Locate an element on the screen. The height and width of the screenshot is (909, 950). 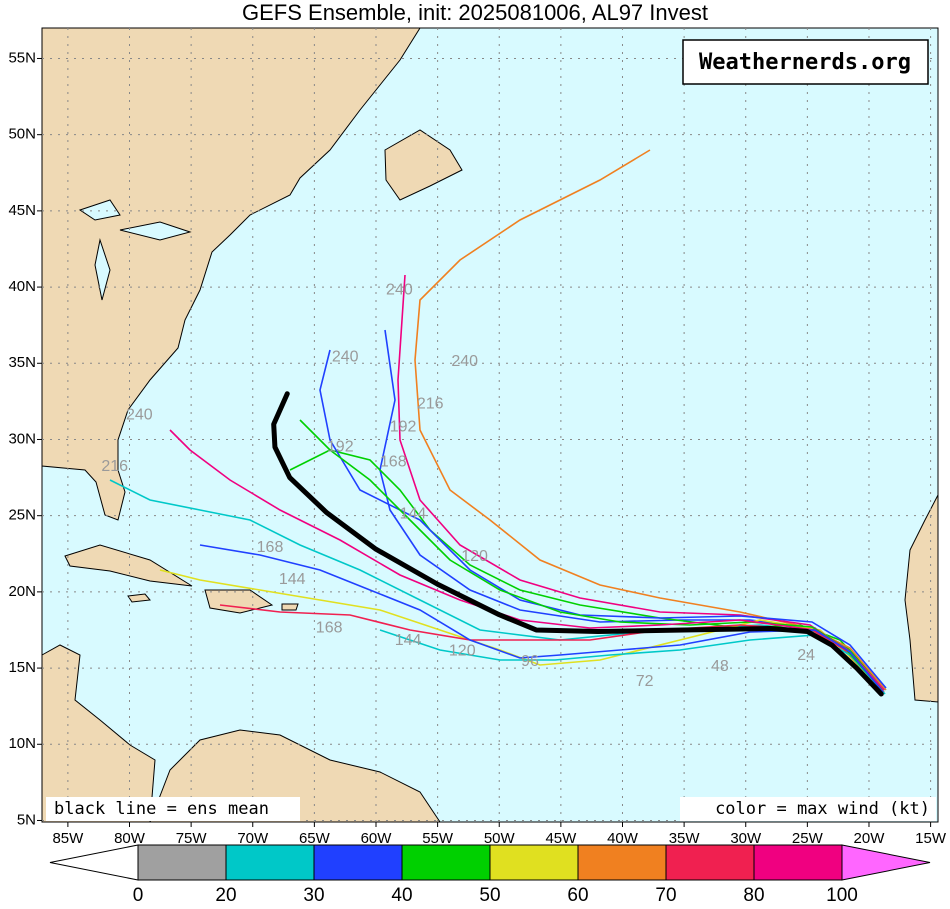
x-tick-label: 80W is located at coordinates (130, 838).